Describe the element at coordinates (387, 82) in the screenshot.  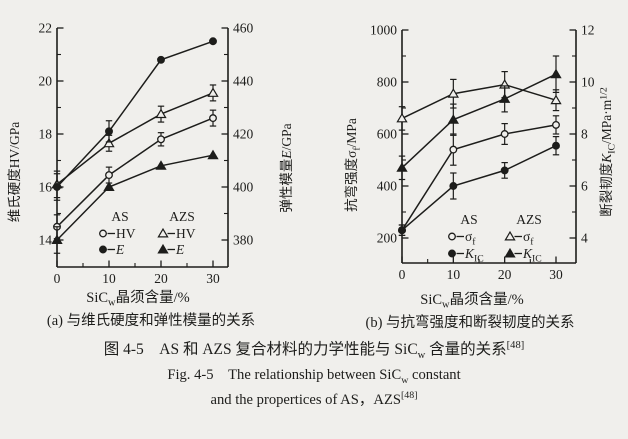
I see `left-tick-label: 800` at that location.